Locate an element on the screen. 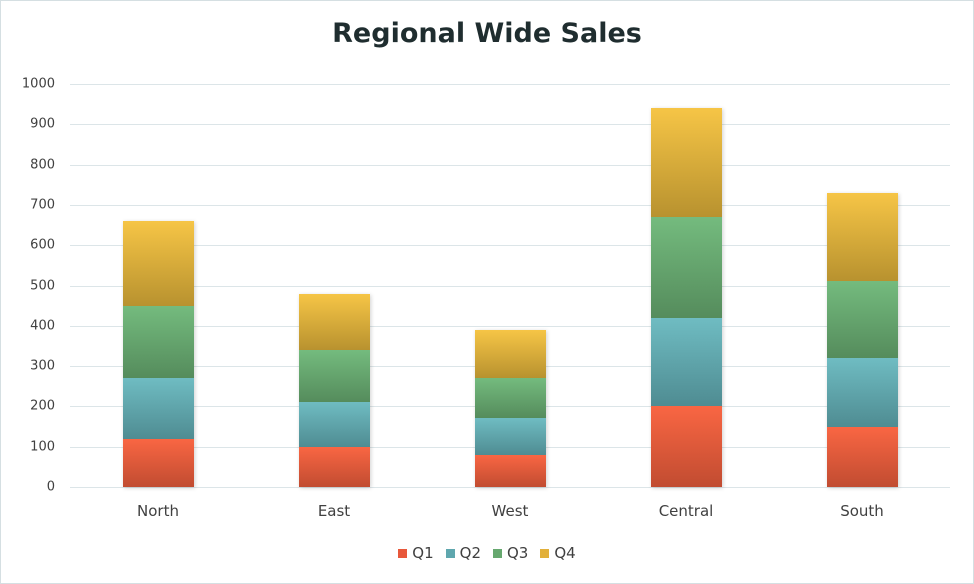 This screenshot has width=974, height=584. y-tick-label: 900 is located at coordinates (42, 124).